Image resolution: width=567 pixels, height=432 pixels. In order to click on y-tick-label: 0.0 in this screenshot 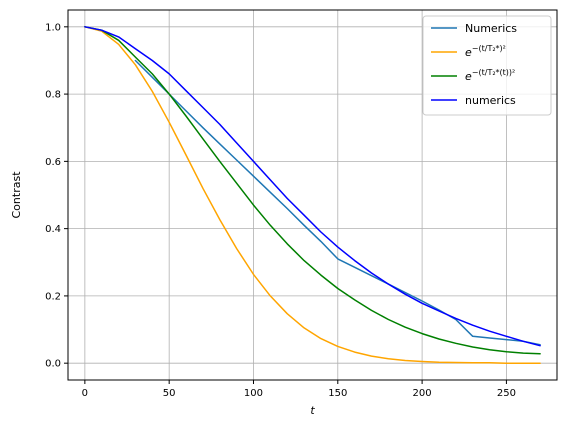, I will do `click(53, 364)`.